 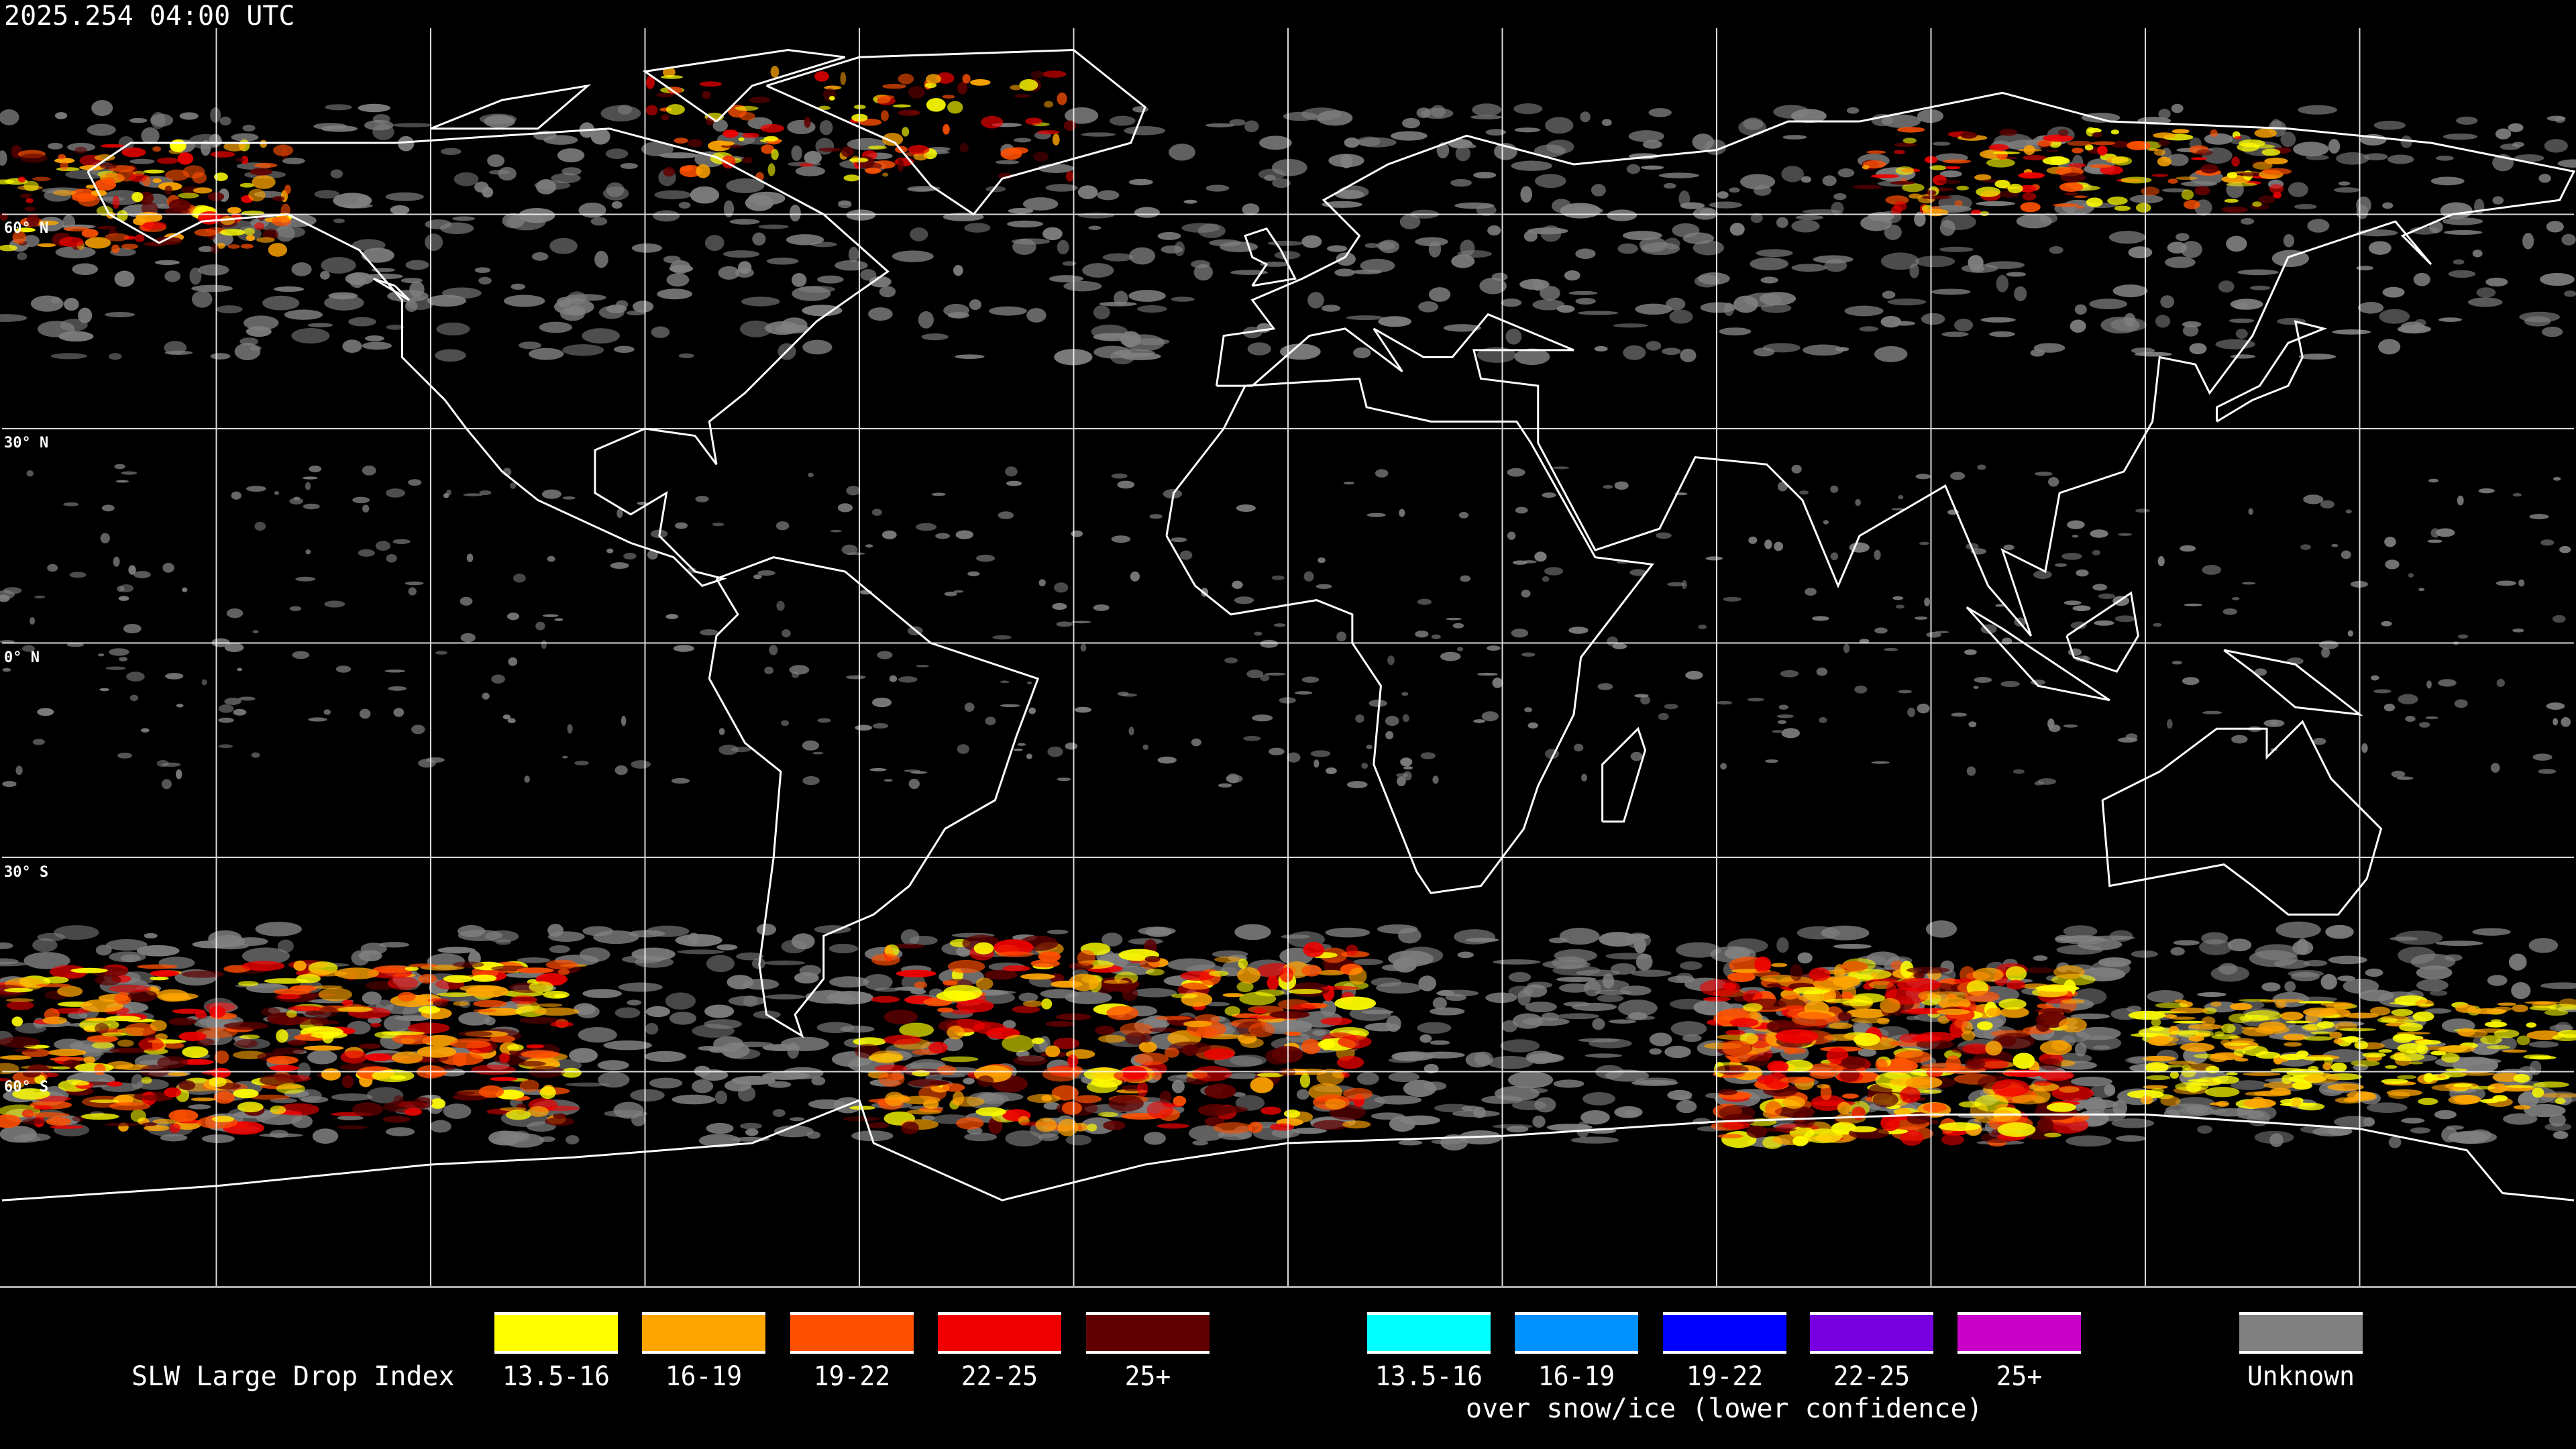 What do you see at coordinates (852, 1333) in the screenshot?
I see `legend-normal-2-swatch` at bounding box center [852, 1333].